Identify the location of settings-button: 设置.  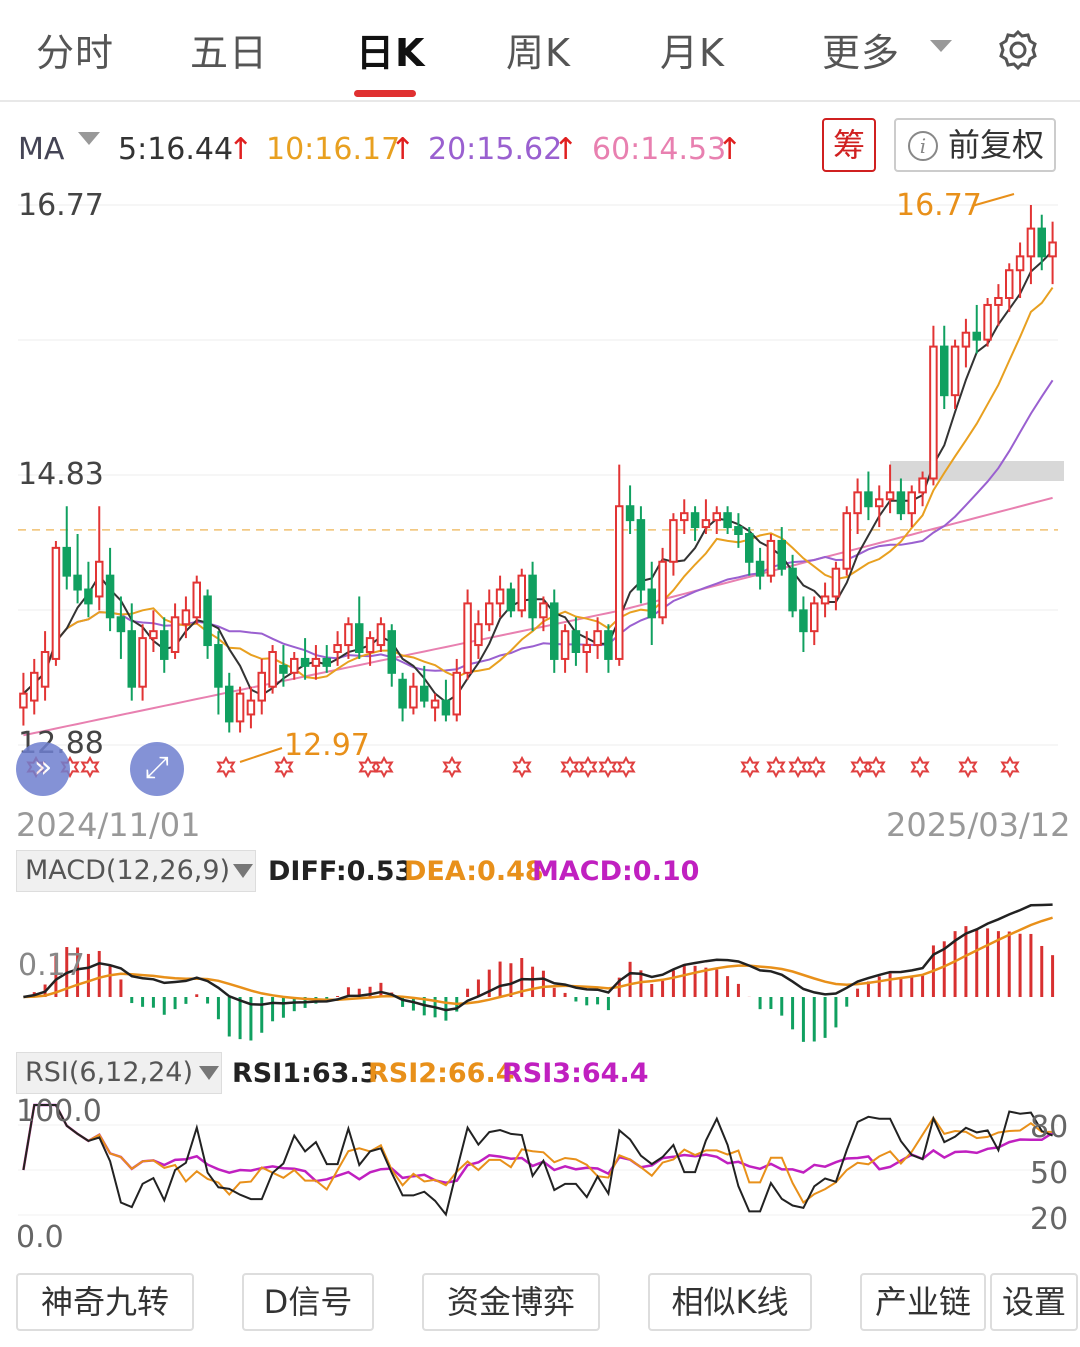
(1034, 1302).